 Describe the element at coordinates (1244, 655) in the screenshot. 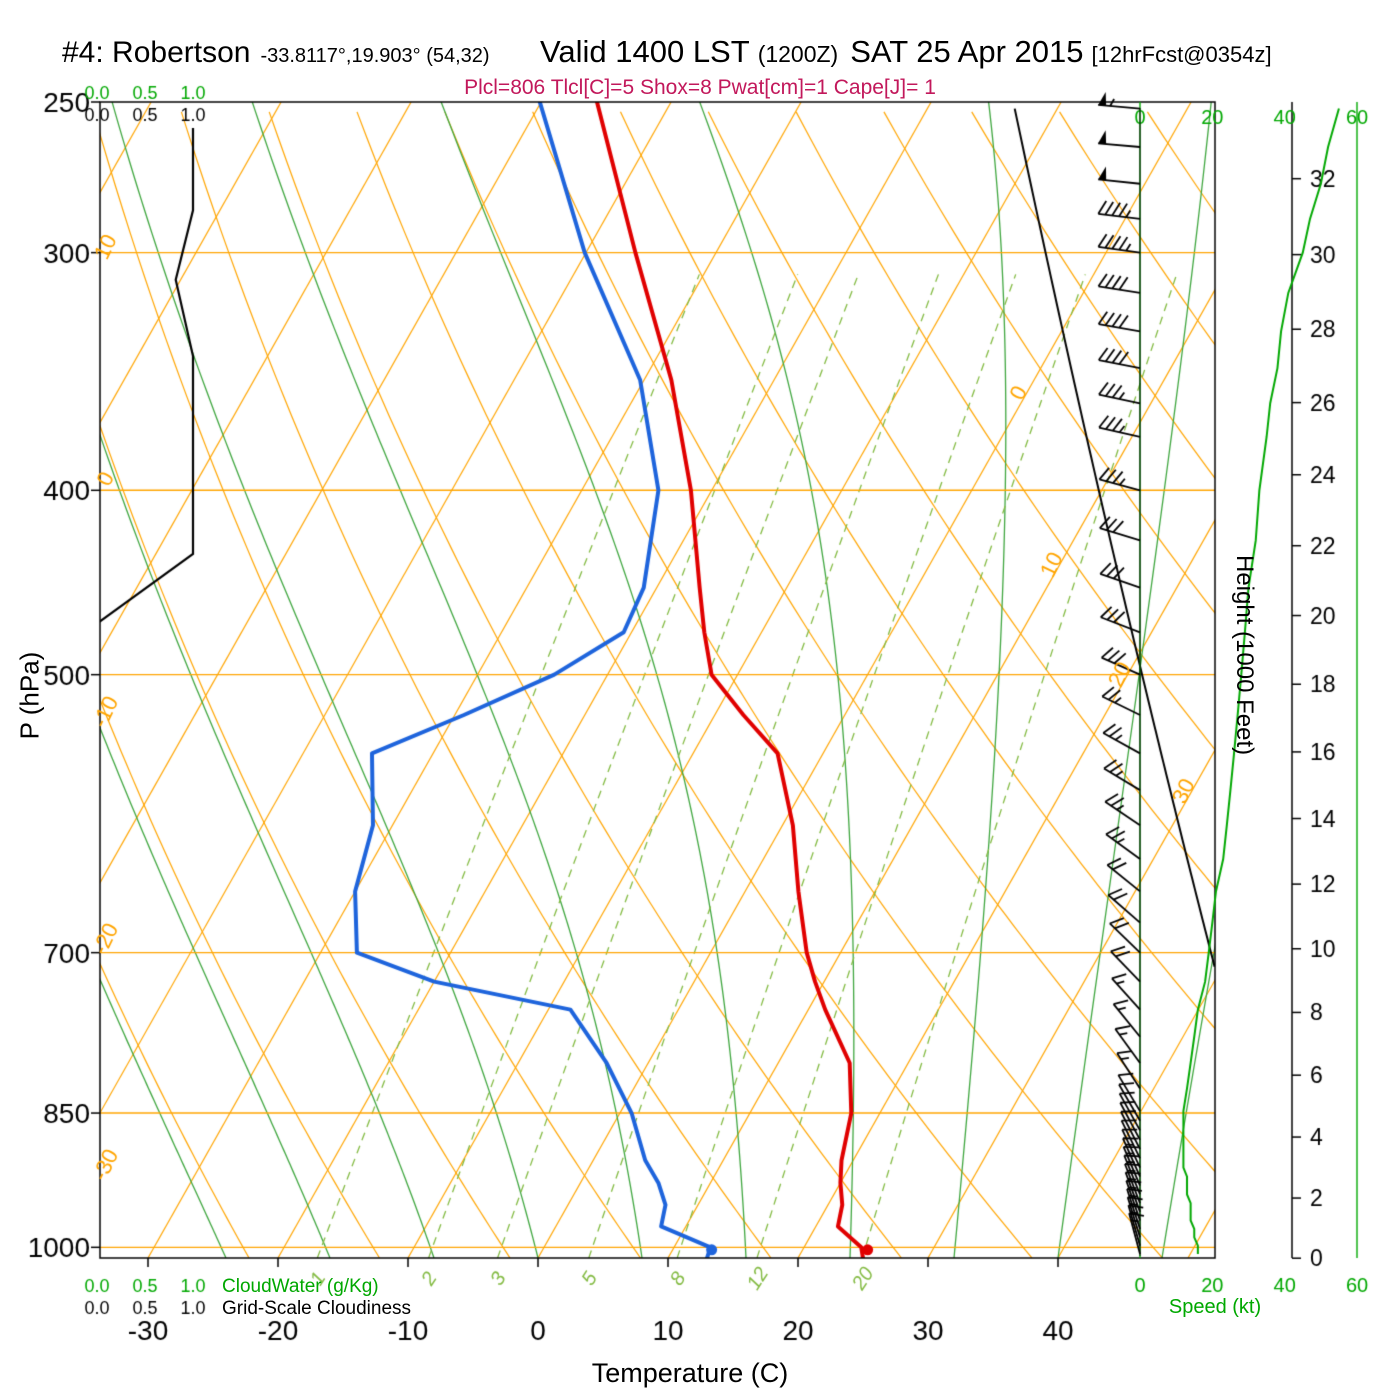

I see `height-axis-title: Height (1000 Feet)` at that location.